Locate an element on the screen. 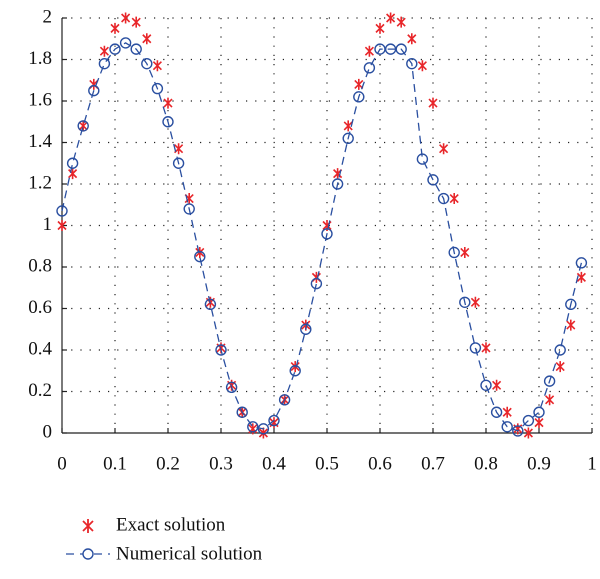 The height and width of the screenshot is (579, 600). legend-label: Numerical solution is located at coordinates (189, 553).